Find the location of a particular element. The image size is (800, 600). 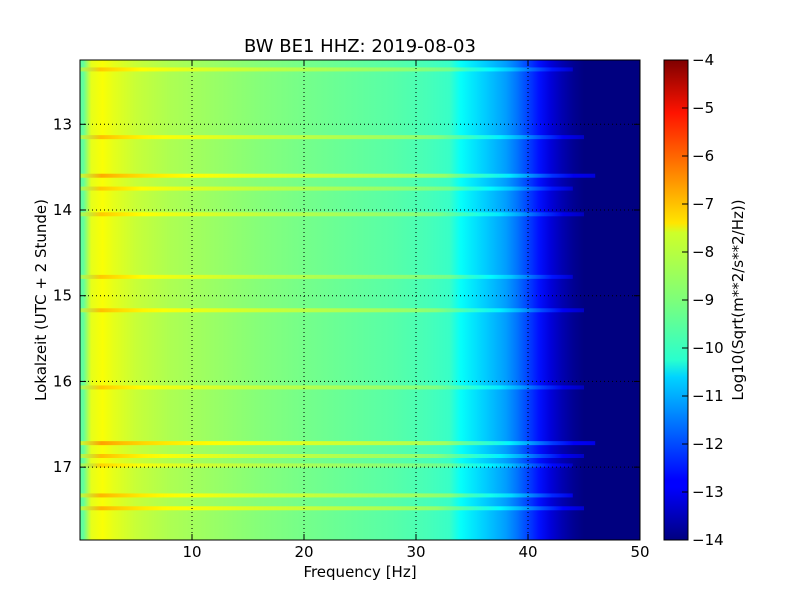

y-tick-label: 13 is located at coordinates (62, 124).